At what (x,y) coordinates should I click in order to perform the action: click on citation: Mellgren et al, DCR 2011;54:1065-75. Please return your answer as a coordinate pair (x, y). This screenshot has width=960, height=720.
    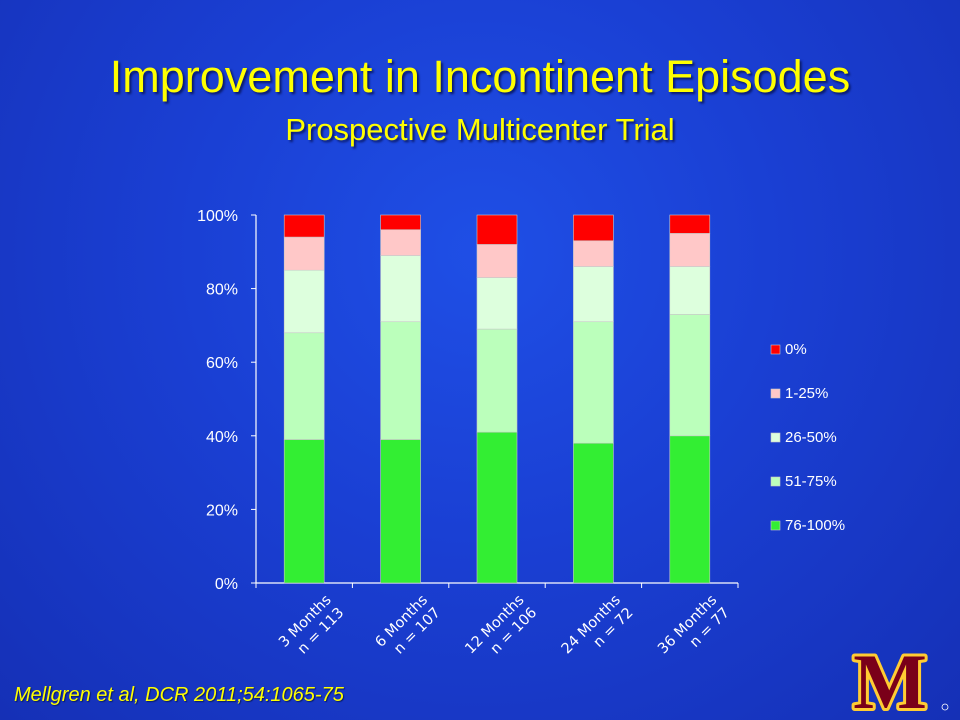
    Looking at the image, I should click on (179, 695).